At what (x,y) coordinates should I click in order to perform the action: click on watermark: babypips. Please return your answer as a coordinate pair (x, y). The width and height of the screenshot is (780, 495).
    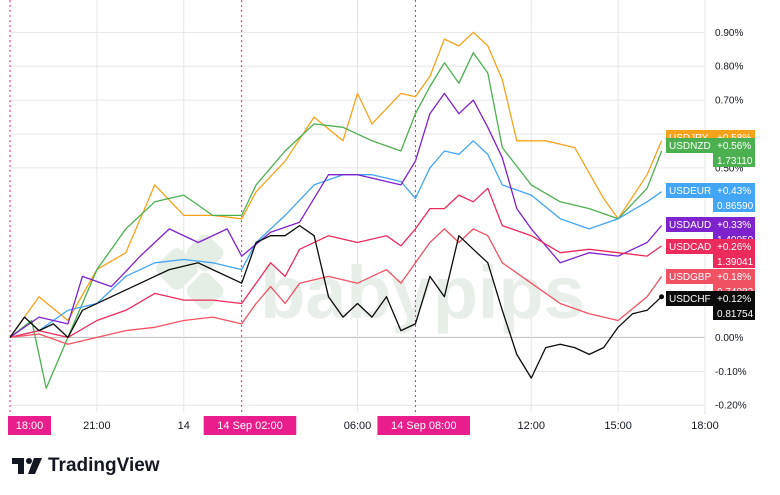
    Looking at the image, I should click on (370, 284).